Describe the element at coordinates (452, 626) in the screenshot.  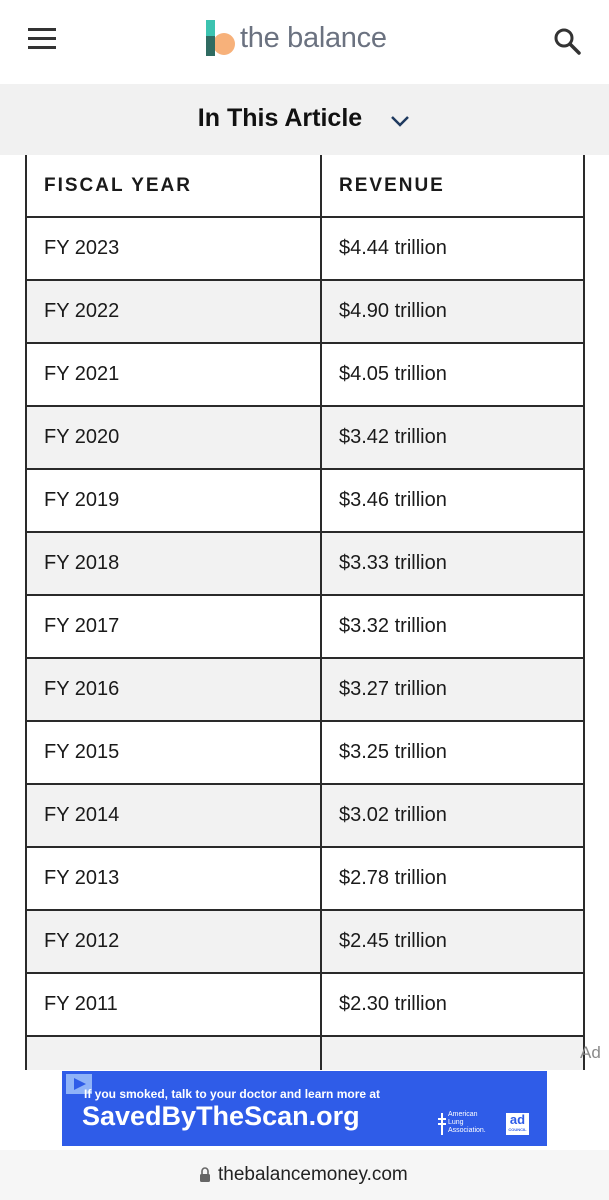
I see `revenue: $3.32 trillion` at that location.